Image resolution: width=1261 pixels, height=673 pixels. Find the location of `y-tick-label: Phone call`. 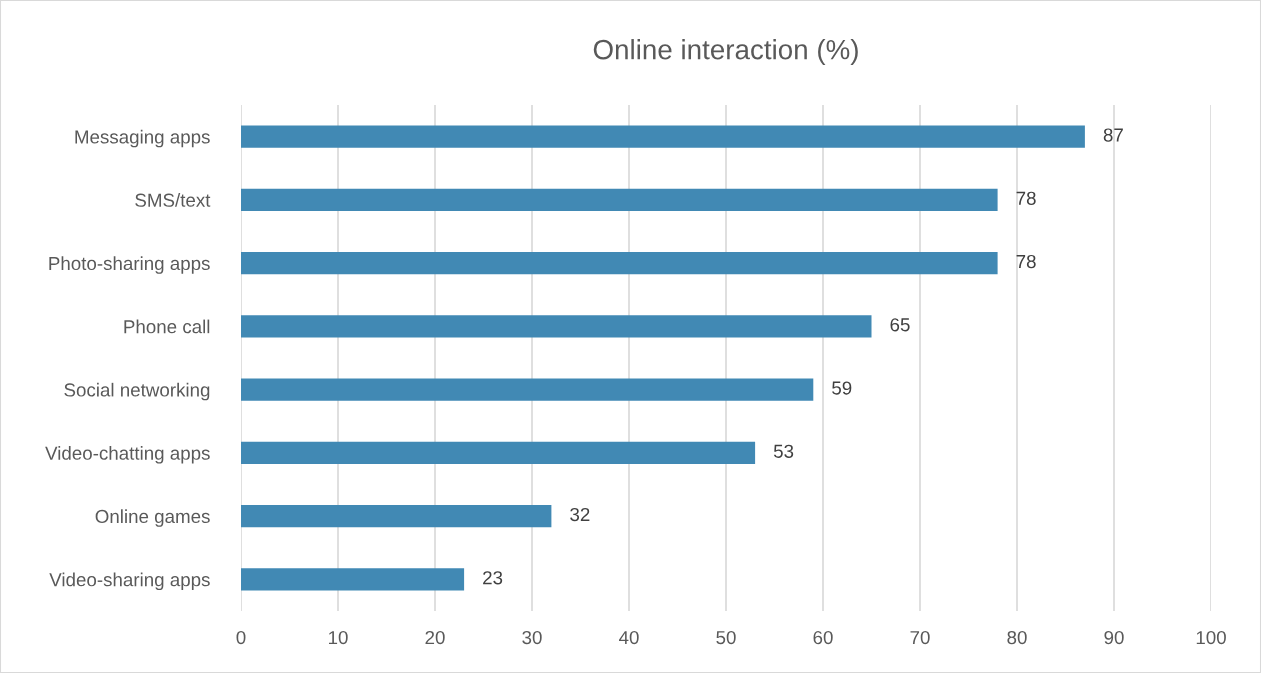

y-tick-label: Phone call is located at coordinates (167, 326).